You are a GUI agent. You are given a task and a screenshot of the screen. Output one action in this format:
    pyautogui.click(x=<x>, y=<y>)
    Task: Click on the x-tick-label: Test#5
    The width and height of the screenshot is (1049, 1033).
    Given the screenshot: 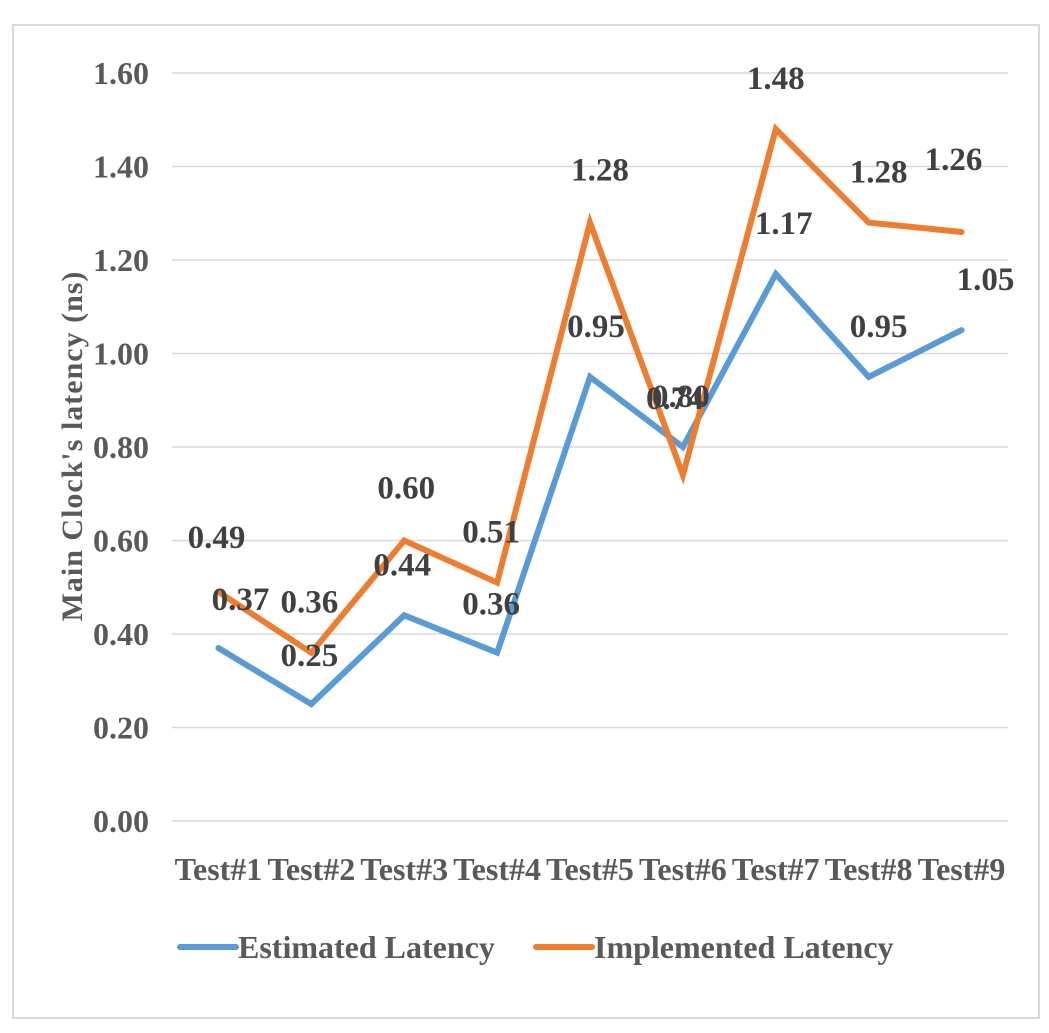 What is the action you would take?
    pyautogui.click(x=590, y=869)
    